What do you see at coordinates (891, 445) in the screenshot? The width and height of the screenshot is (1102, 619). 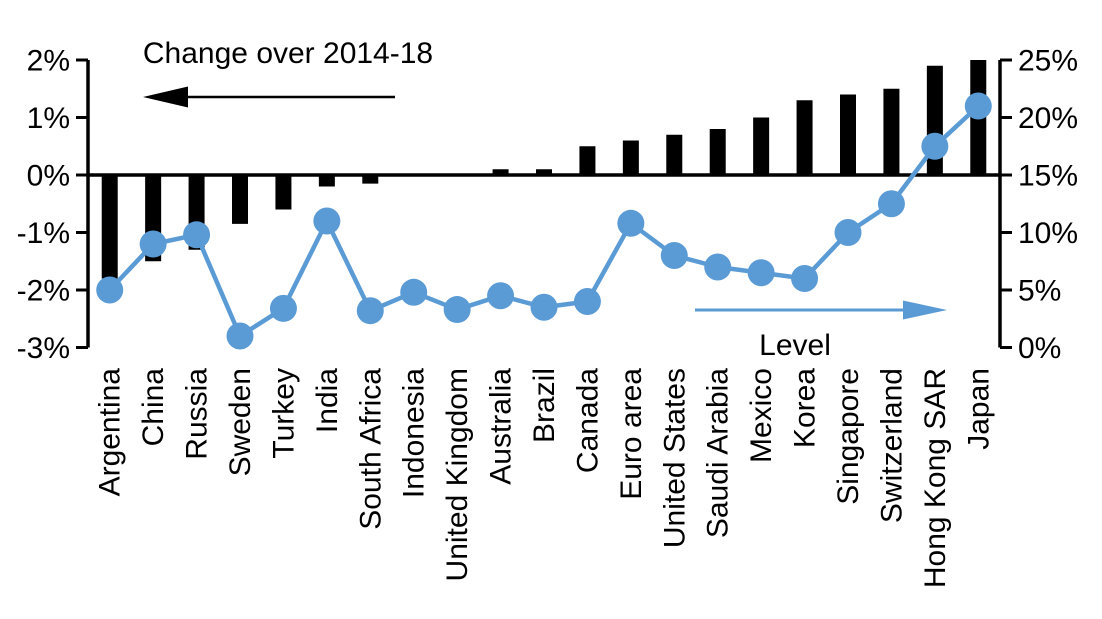 I see `category-label-switzerland: Switzerland` at bounding box center [891, 445].